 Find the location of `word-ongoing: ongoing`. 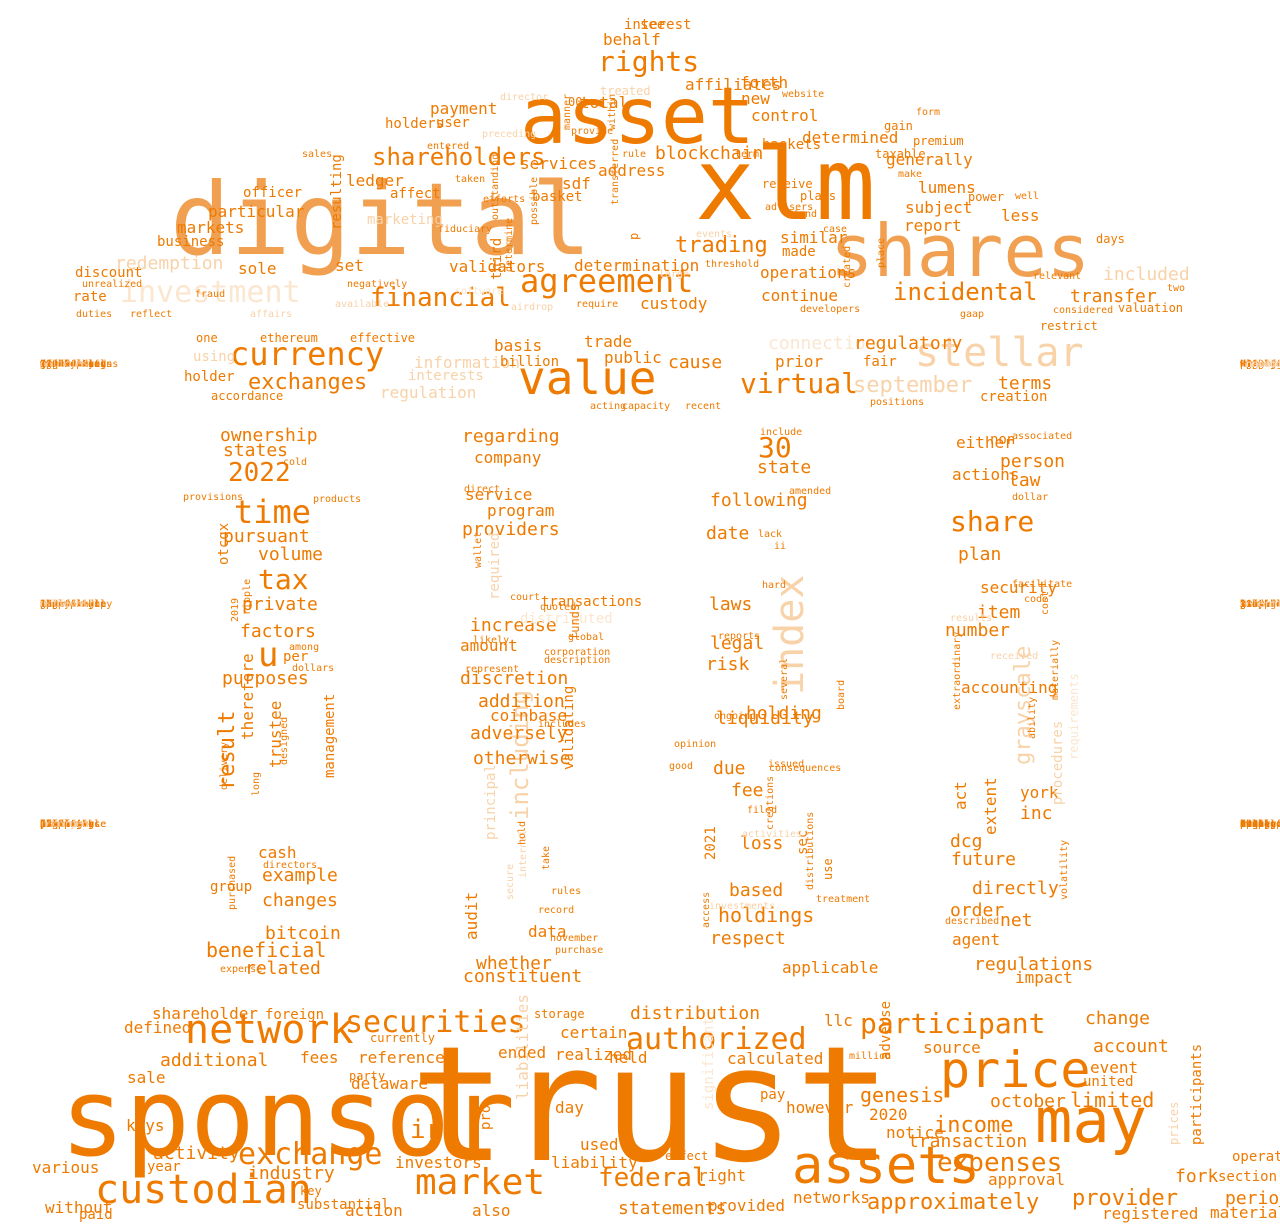

word-ongoing: ongoing is located at coordinates (735, 716).